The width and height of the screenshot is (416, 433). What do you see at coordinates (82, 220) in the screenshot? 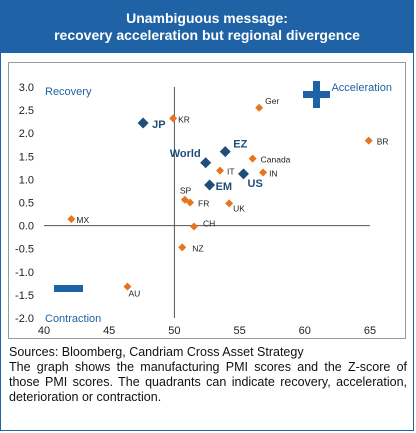
I see `point-label-mx: MX` at bounding box center [82, 220].